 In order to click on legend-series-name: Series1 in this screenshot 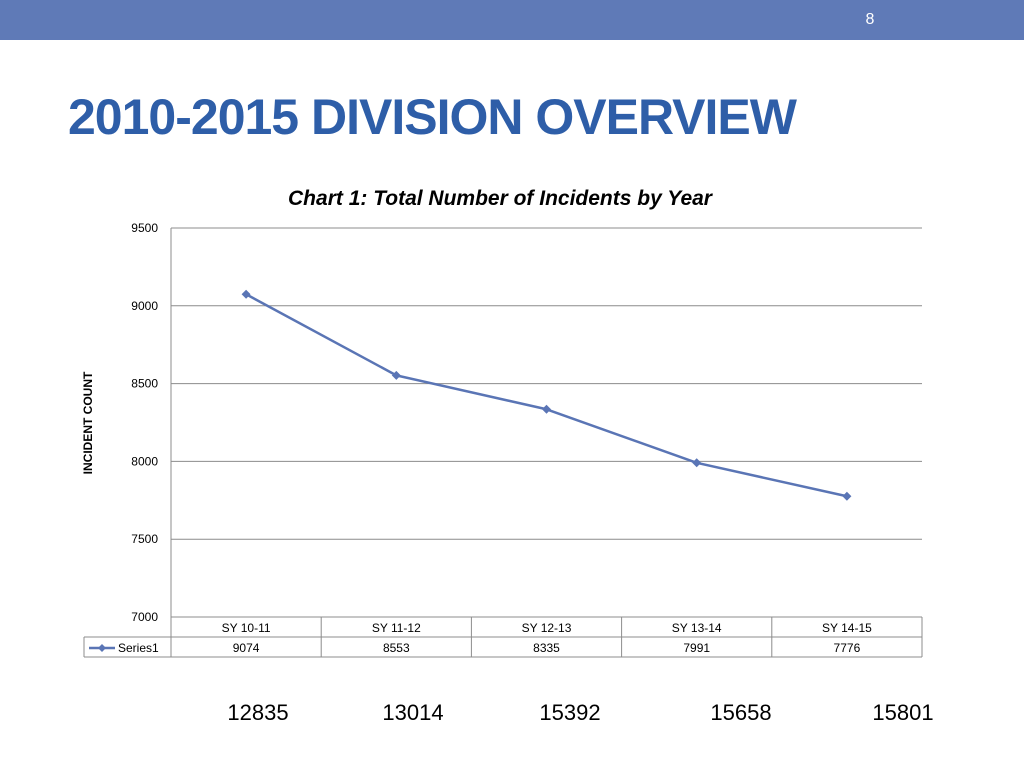, I will do `click(138, 648)`.